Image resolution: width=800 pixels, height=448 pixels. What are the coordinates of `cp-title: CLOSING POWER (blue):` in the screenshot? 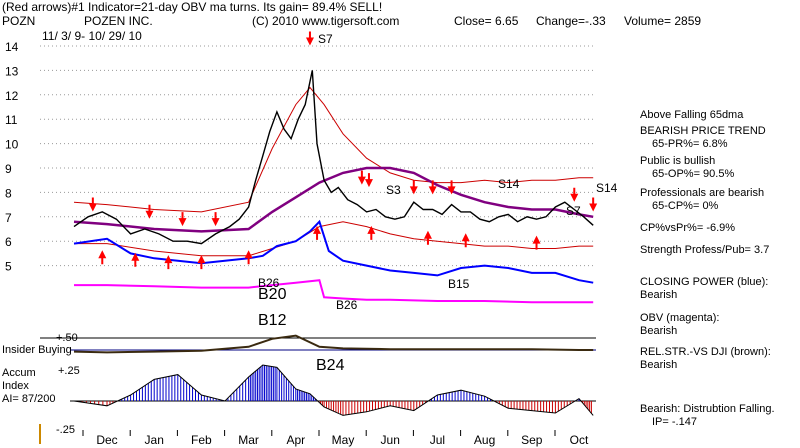 It's located at (704, 282).